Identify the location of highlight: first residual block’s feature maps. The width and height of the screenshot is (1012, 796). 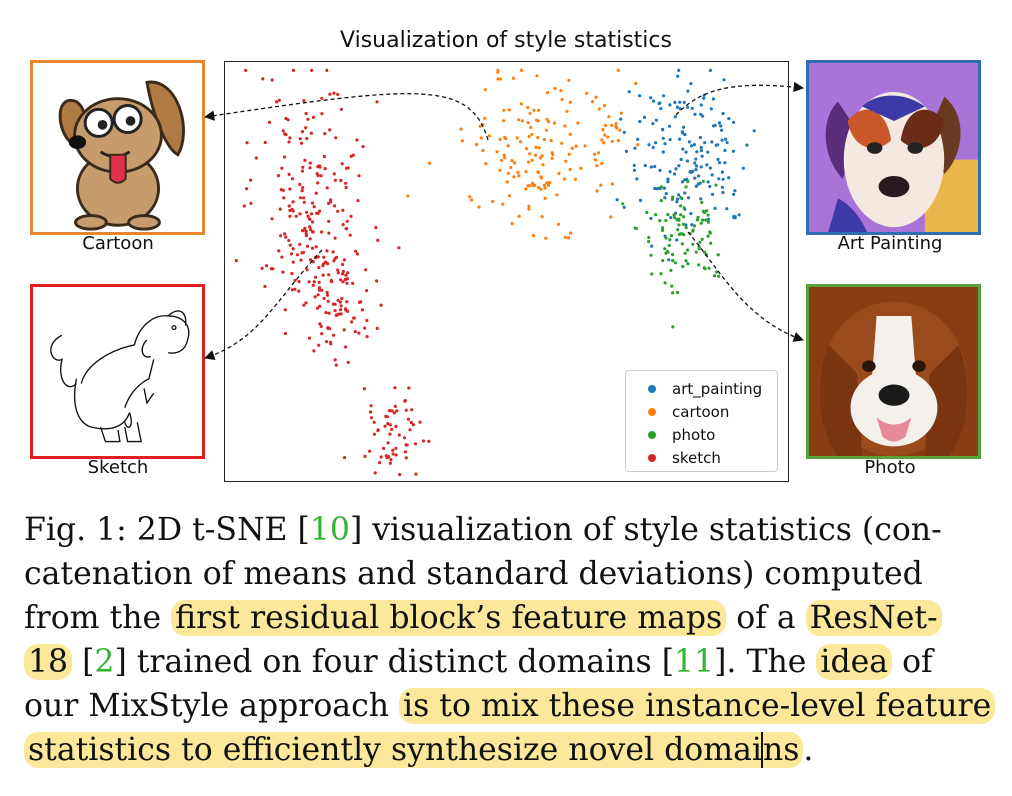
(449, 618).